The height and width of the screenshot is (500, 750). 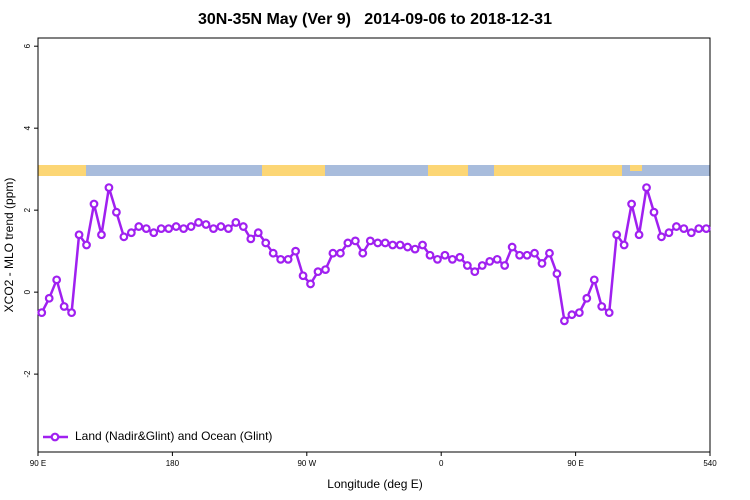 I want to click on y-tick-label: -2, so click(x=27, y=374).